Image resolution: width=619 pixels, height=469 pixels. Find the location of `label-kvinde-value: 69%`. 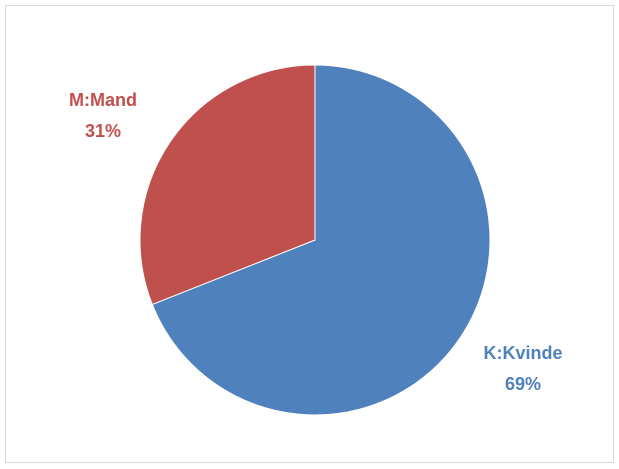

label-kvinde-value: 69% is located at coordinates (523, 384).